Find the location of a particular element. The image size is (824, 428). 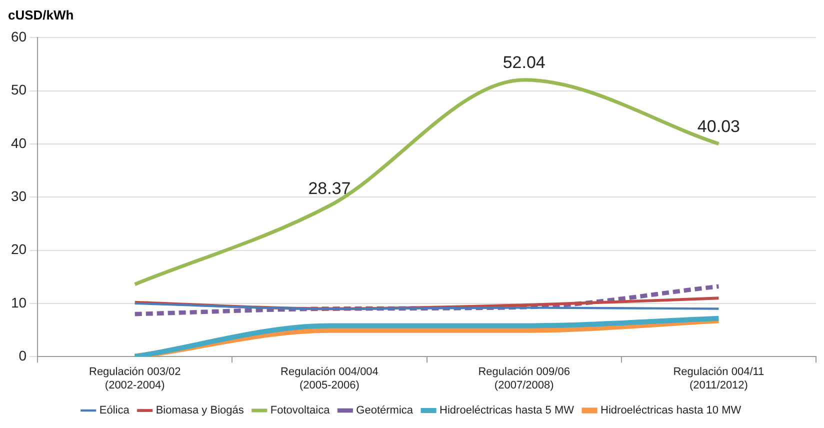

data-label: 40.03 is located at coordinates (718, 126).